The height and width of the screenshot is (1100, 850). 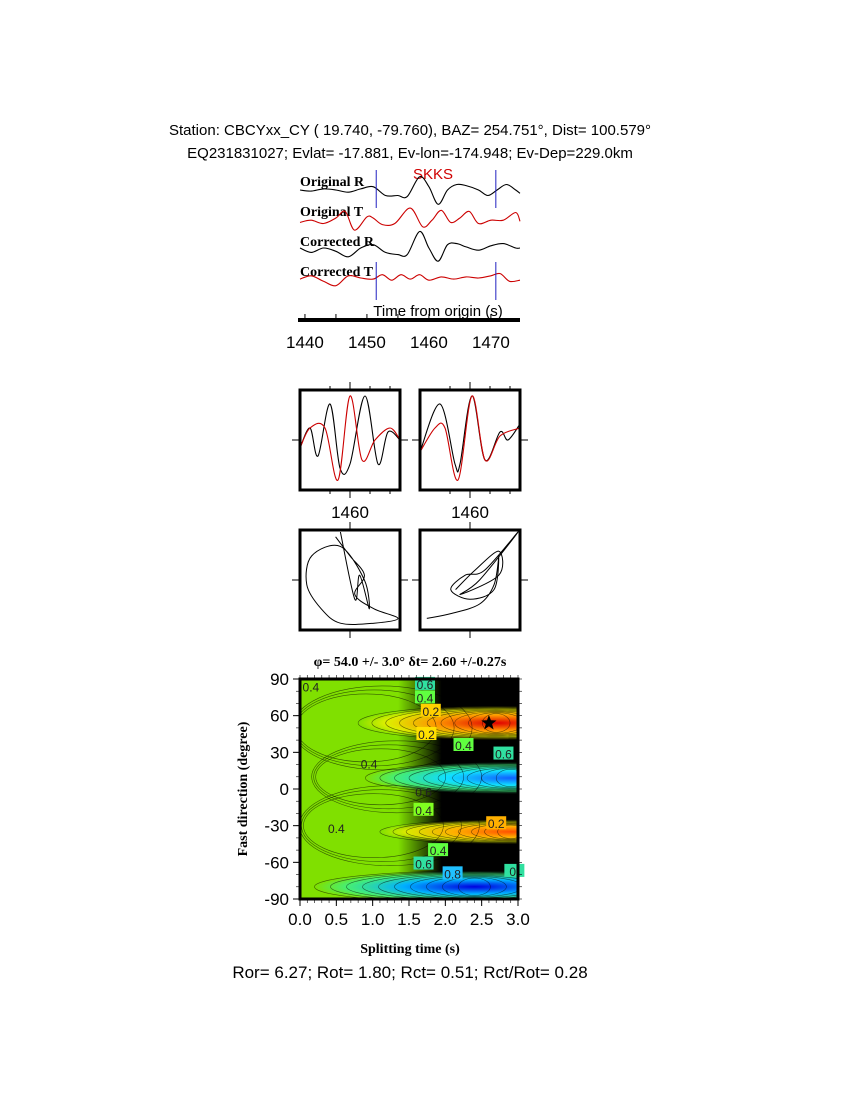 What do you see at coordinates (482, 919) in the screenshot?
I see `x-tick-label: 2.5` at bounding box center [482, 919].